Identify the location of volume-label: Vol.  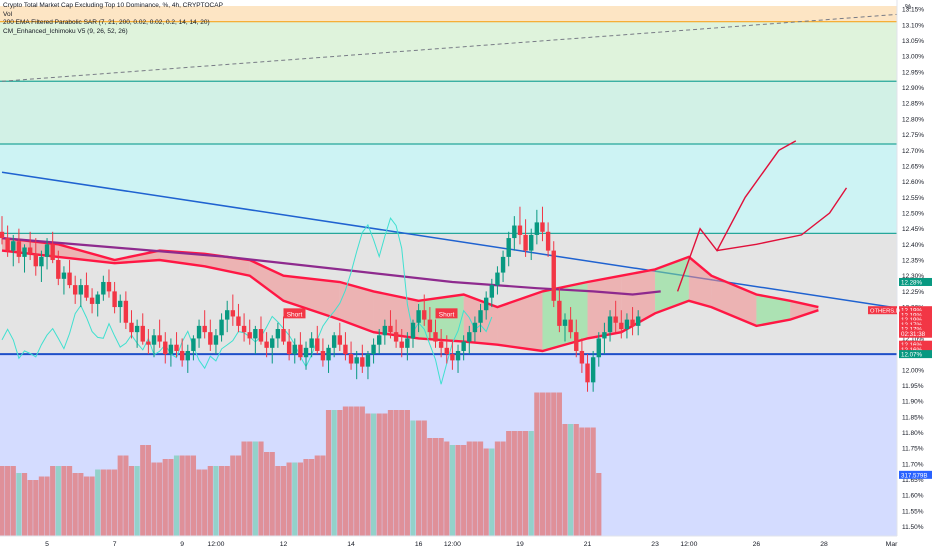
(8, 14).